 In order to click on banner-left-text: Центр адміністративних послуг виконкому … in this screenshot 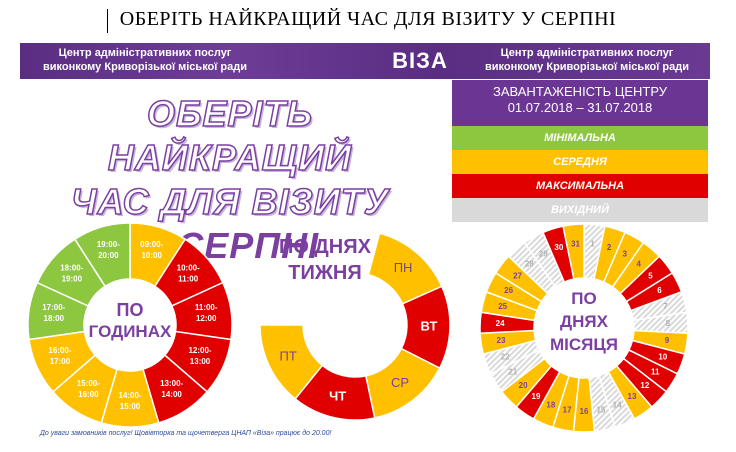, I will do `click(145, 60)`.